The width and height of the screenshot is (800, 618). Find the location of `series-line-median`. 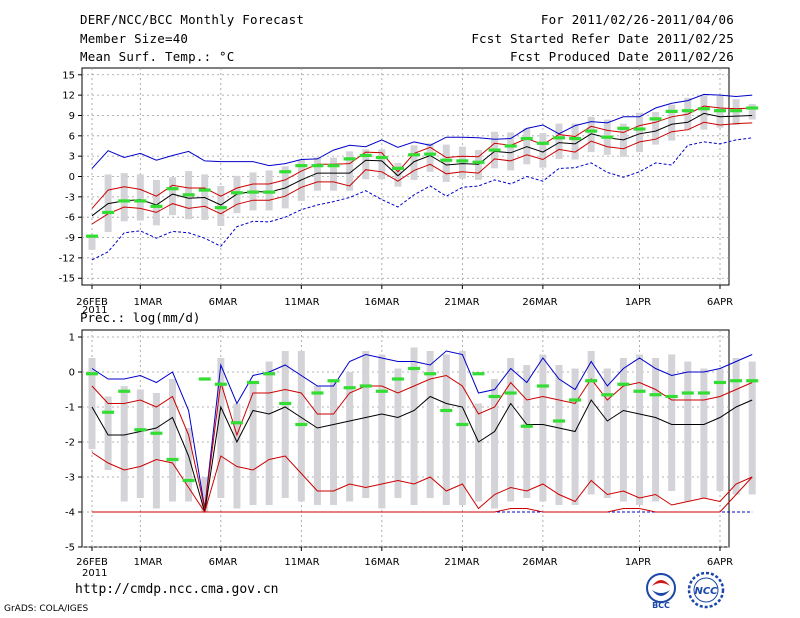

series-line-median is located at coordinates (422, 164).